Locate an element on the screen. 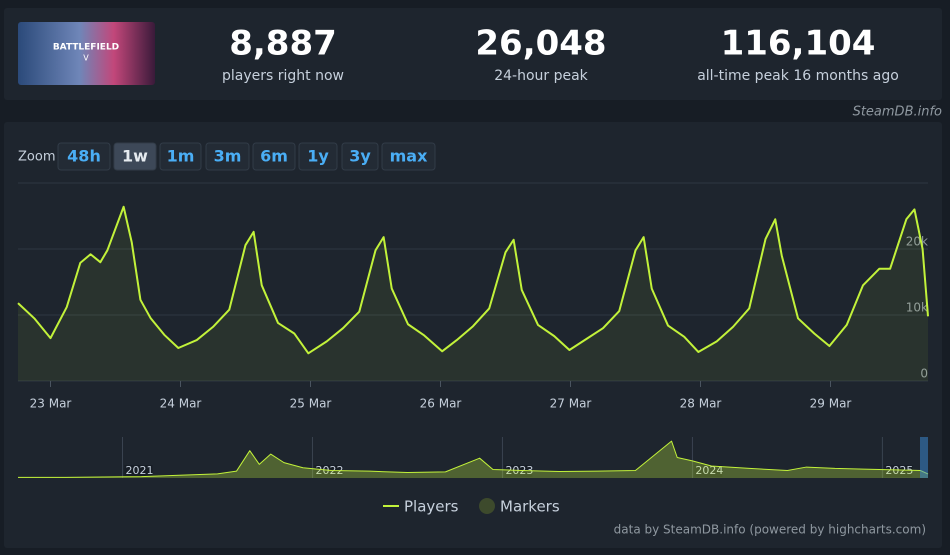 The image size is (950, 555). zoom-button-label: 6m is located at coordinates (274, 156).